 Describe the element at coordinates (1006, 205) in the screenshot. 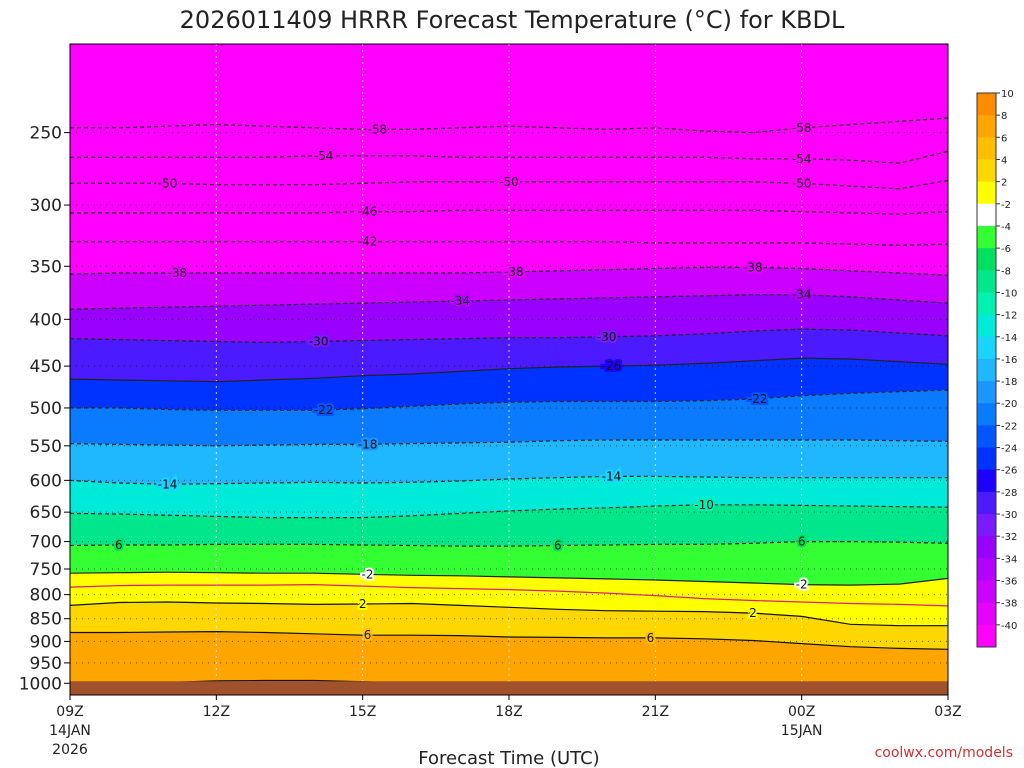

I see `colorbar-label: -2` at that location.